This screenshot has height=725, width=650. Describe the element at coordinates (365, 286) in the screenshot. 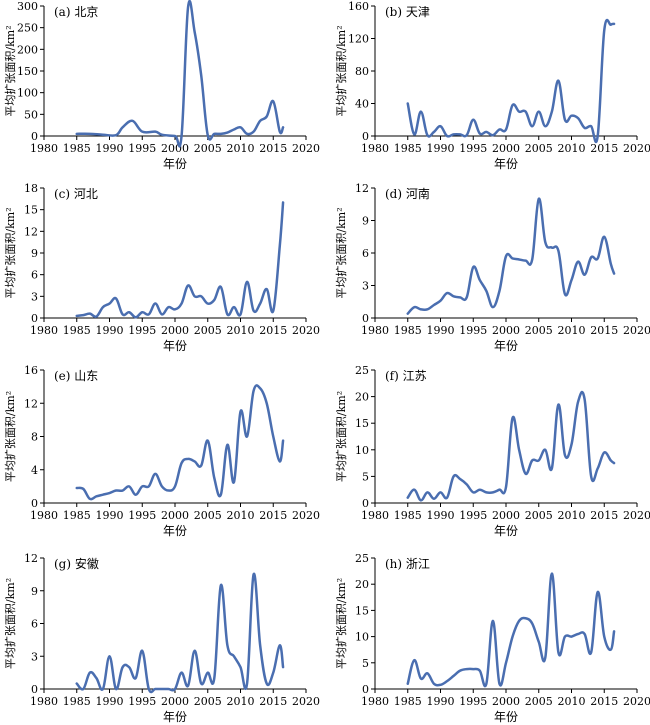

I see `y-tick-label: 3` at that location.